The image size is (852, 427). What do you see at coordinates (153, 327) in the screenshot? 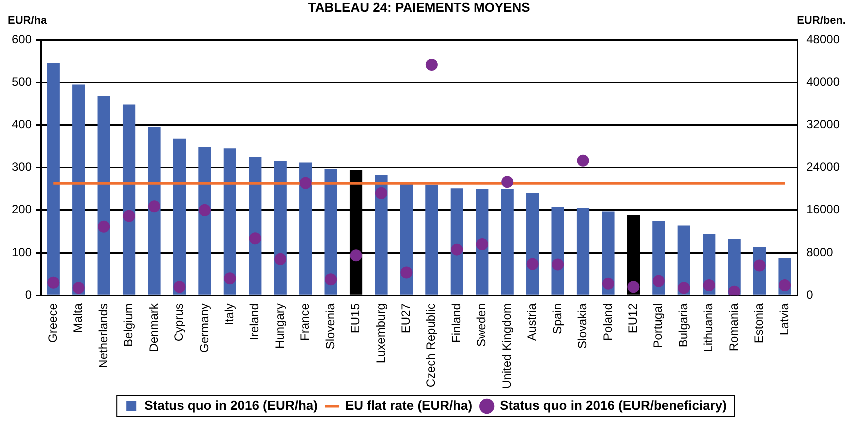
I see `x-tick-label: Denmark` at bounding box center [153, 327].